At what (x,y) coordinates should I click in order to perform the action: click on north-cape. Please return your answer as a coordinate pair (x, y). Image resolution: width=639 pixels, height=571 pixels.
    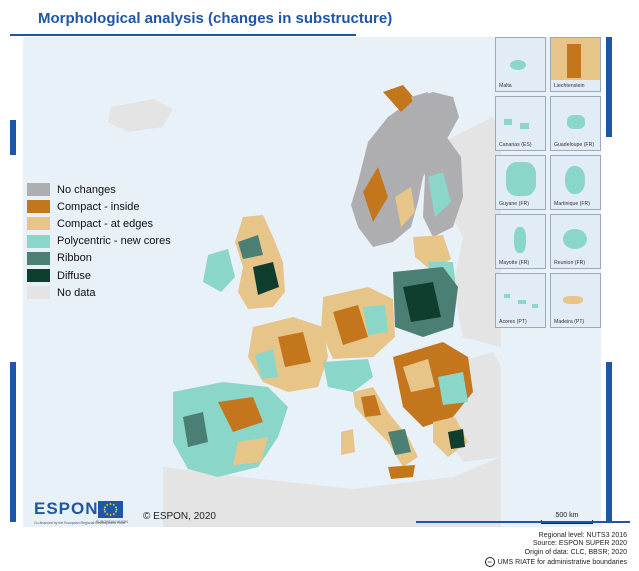
    Looking at the image, I should click on (399, 98).